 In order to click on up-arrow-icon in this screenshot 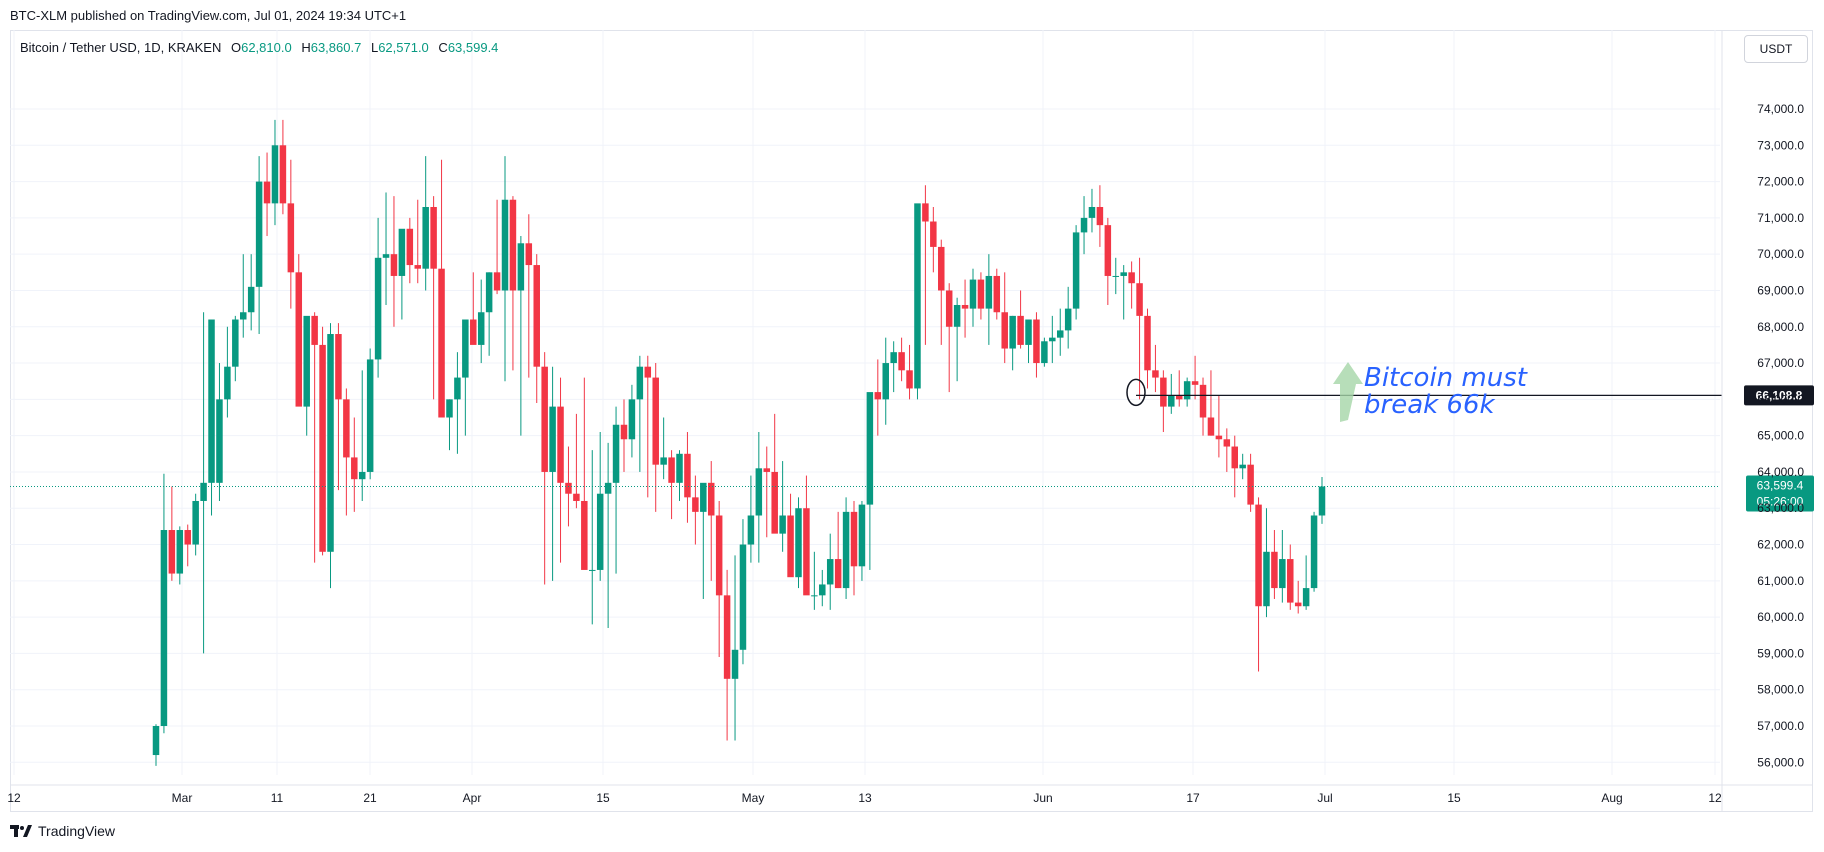, I will do `click(1348, 392)`.